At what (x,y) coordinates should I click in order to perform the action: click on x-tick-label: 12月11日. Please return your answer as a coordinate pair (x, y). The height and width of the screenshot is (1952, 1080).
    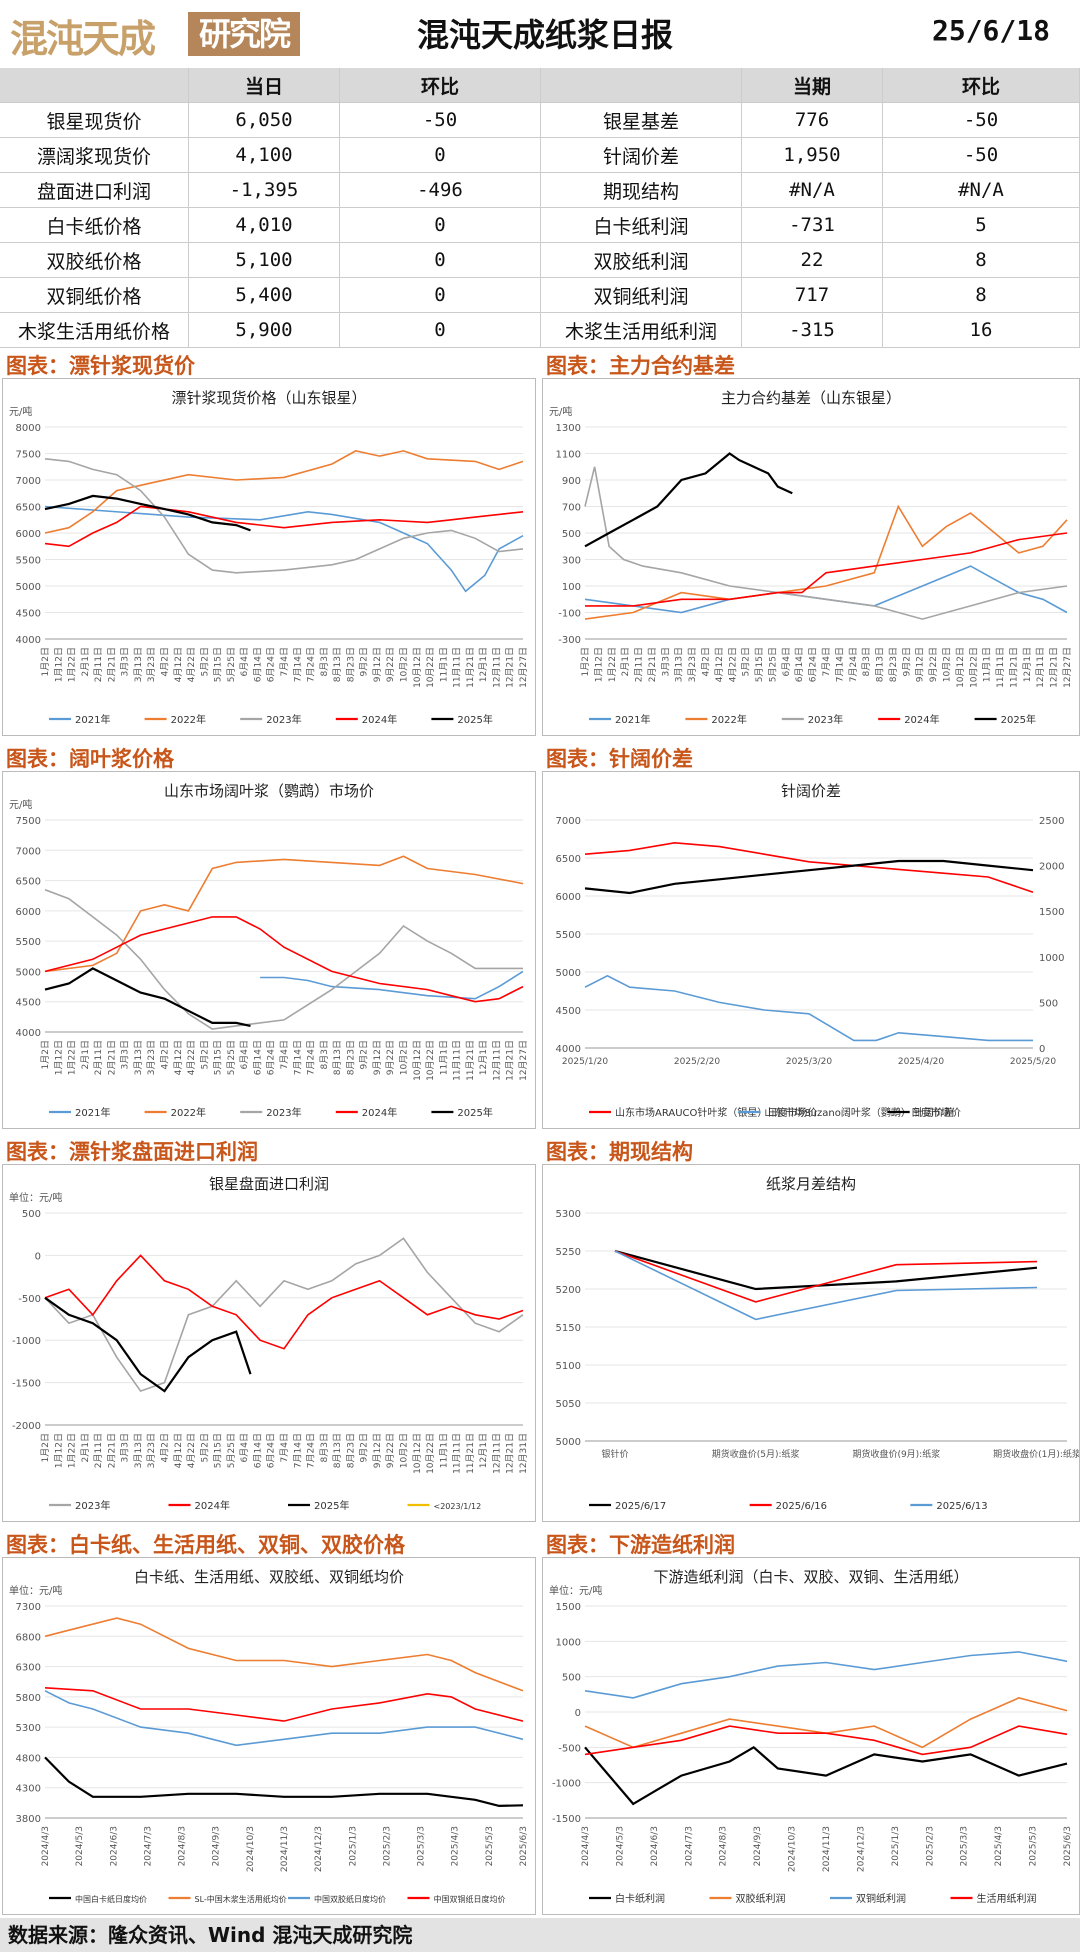
    Looking at the image, I should click on (496, 667).